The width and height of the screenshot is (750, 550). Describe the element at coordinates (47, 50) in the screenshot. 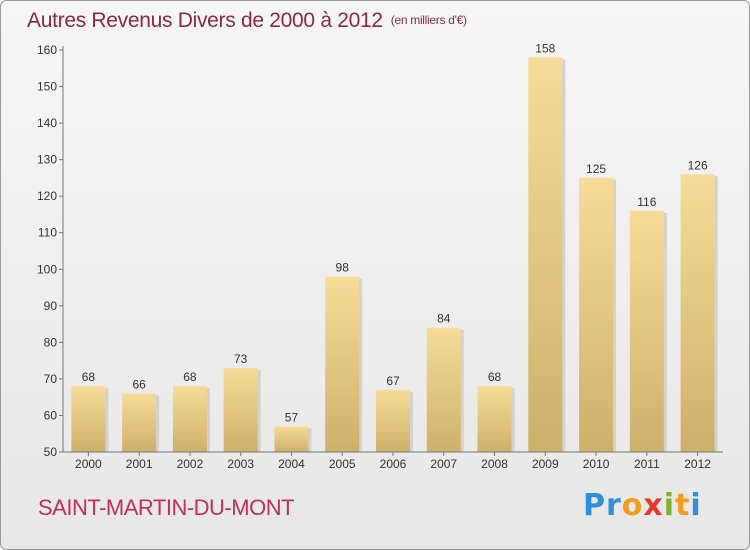

I see `y-tick-label: 160` at that location.